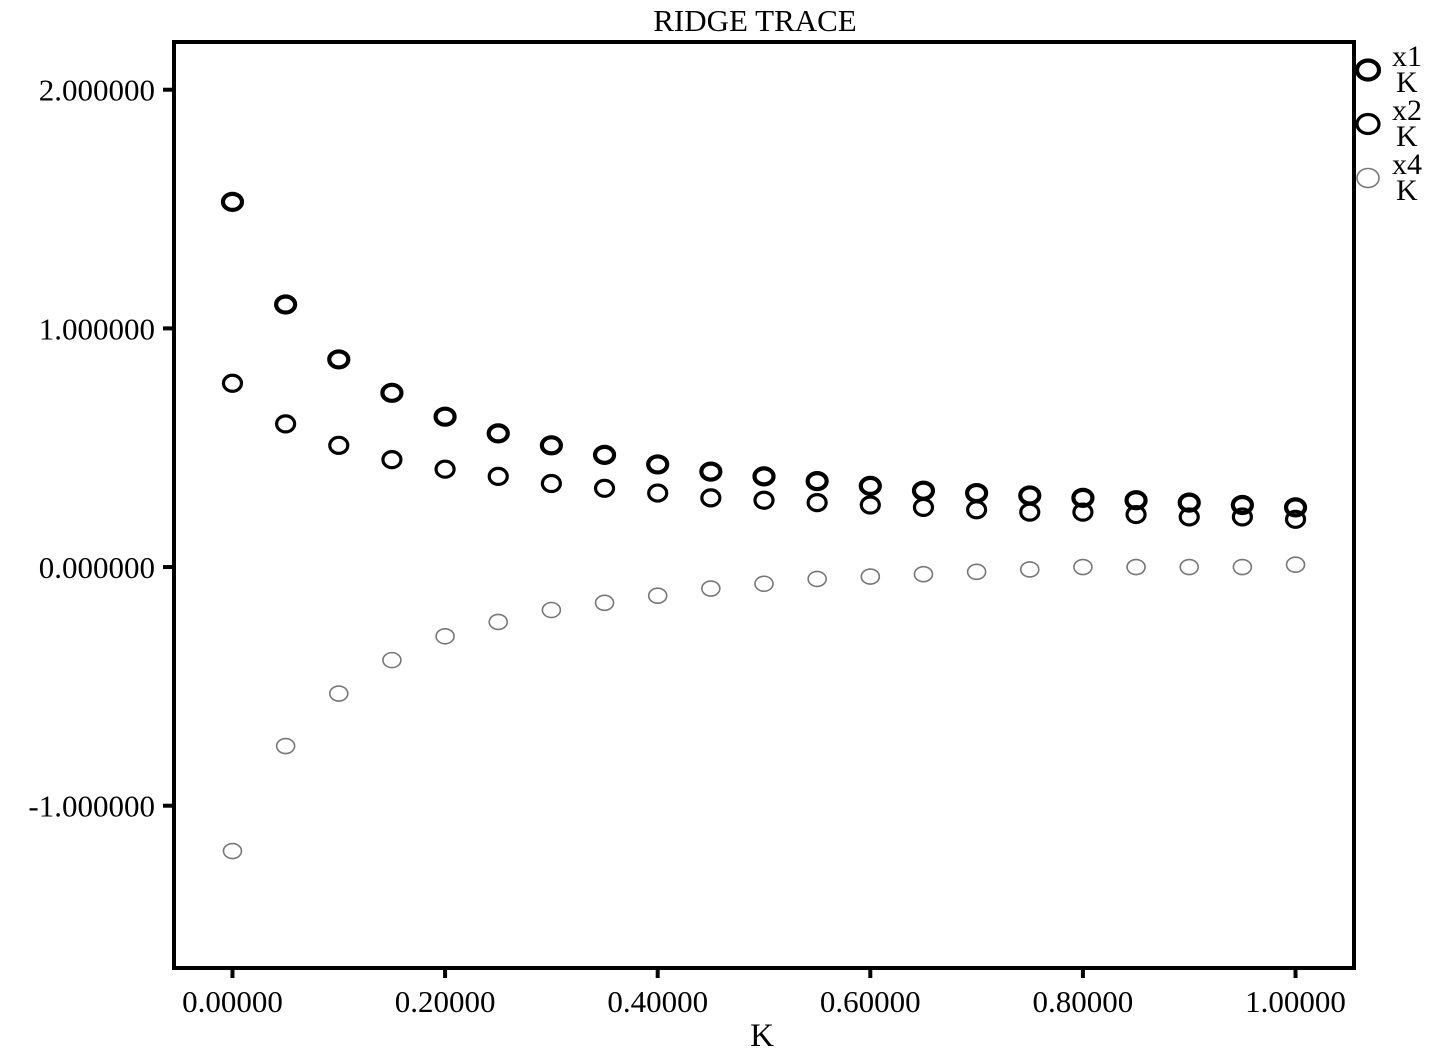  I want to click on legend-marker-x1, so click(1368, 70).